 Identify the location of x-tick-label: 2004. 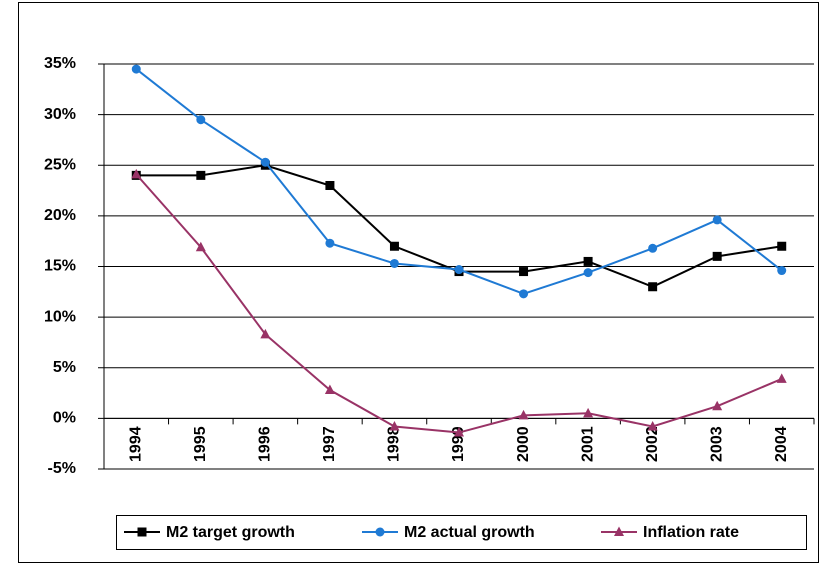
(781, 444).